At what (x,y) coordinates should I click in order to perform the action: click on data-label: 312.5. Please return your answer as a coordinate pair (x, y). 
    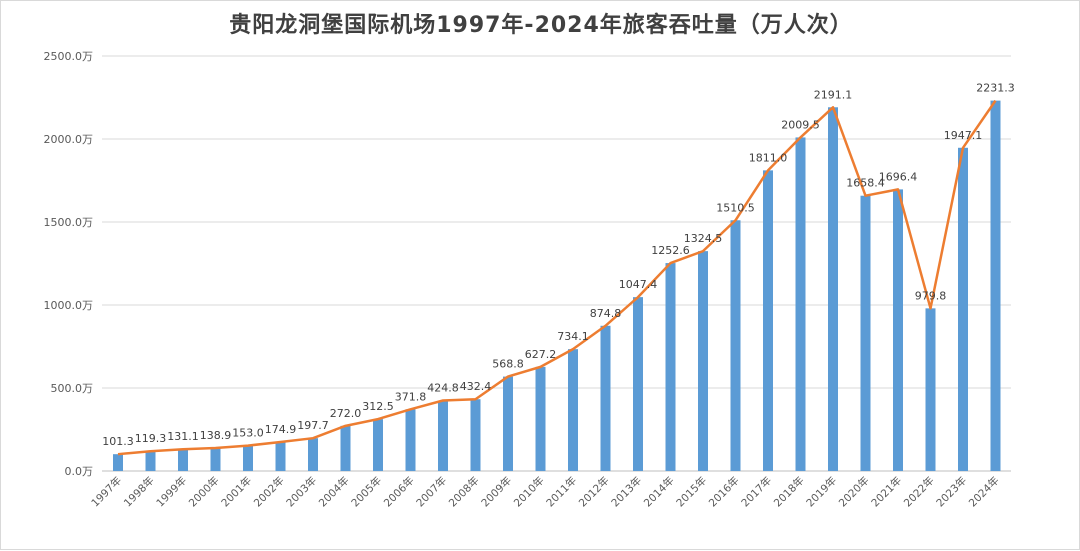
    Looking at the image, I should click on (378, 406).